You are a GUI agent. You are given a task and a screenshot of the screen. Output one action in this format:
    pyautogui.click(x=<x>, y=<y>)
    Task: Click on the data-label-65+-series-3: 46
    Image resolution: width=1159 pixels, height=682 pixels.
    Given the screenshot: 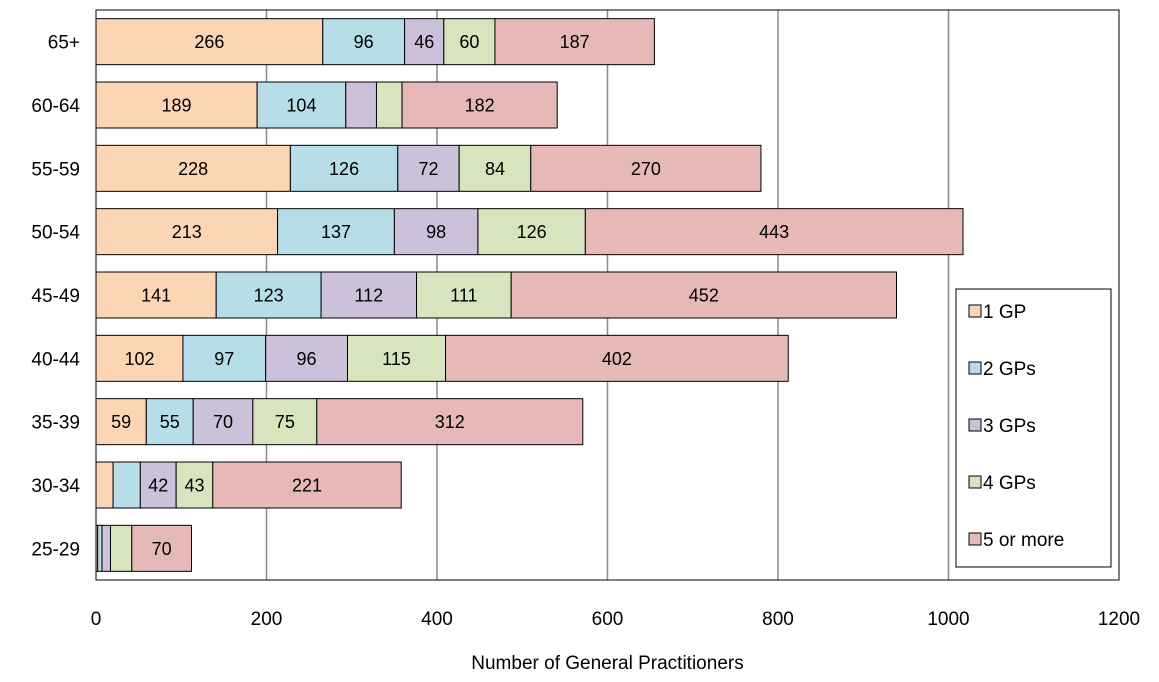 What is the action you would take?
    pyautogui.click(x=424, y=42)
    